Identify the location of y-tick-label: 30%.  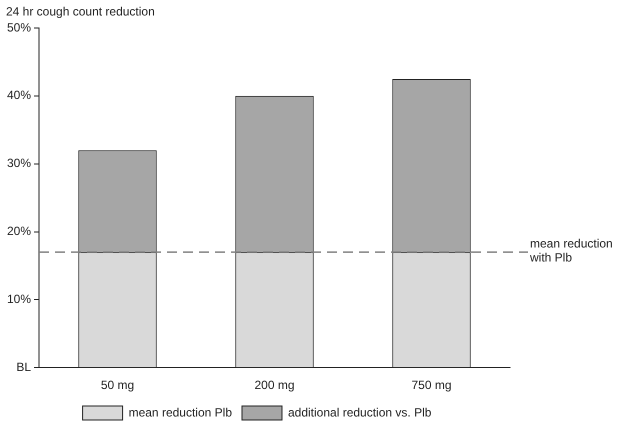
(19, 163).